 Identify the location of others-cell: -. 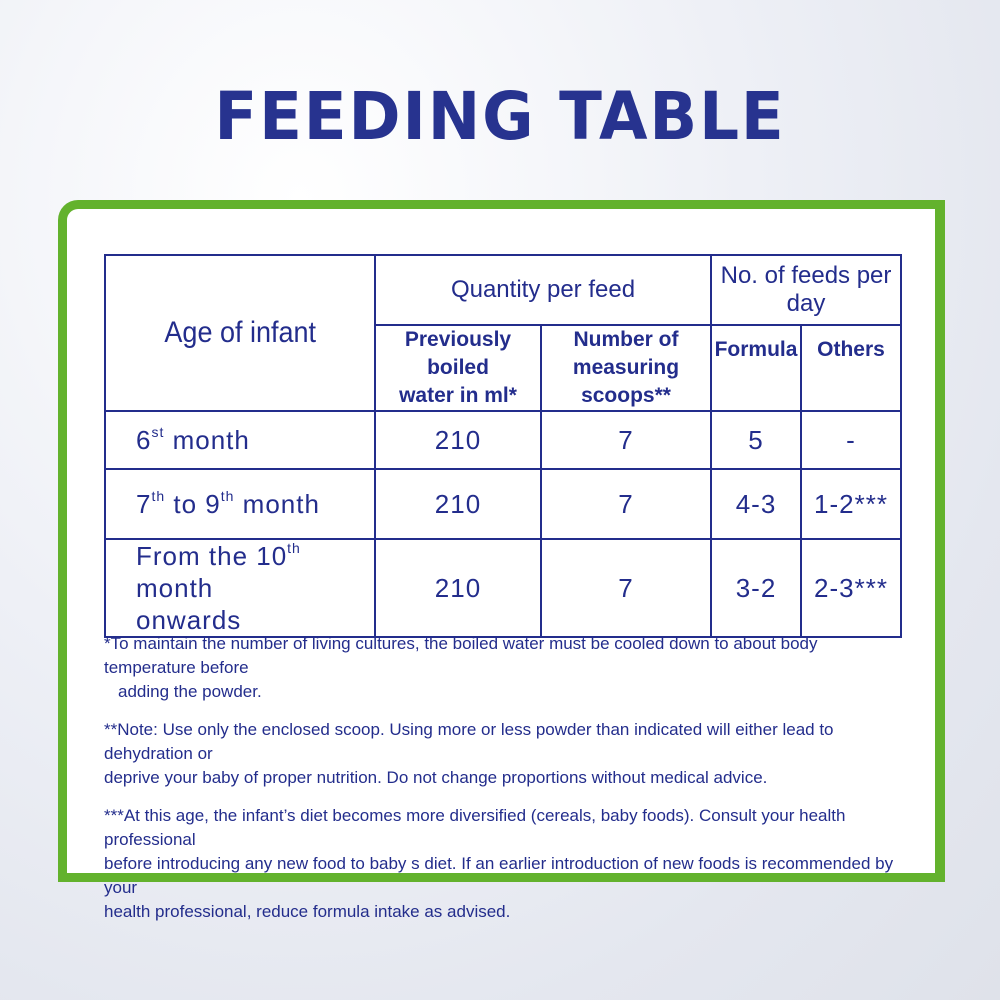
(851, 440).